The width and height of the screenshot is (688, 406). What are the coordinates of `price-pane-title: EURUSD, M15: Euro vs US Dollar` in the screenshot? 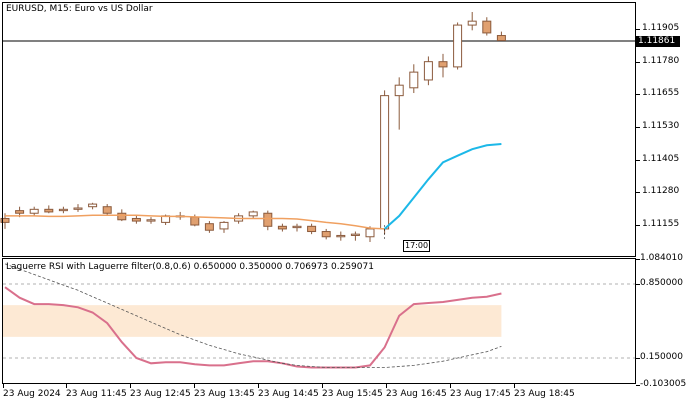 It's located at (79, 9).